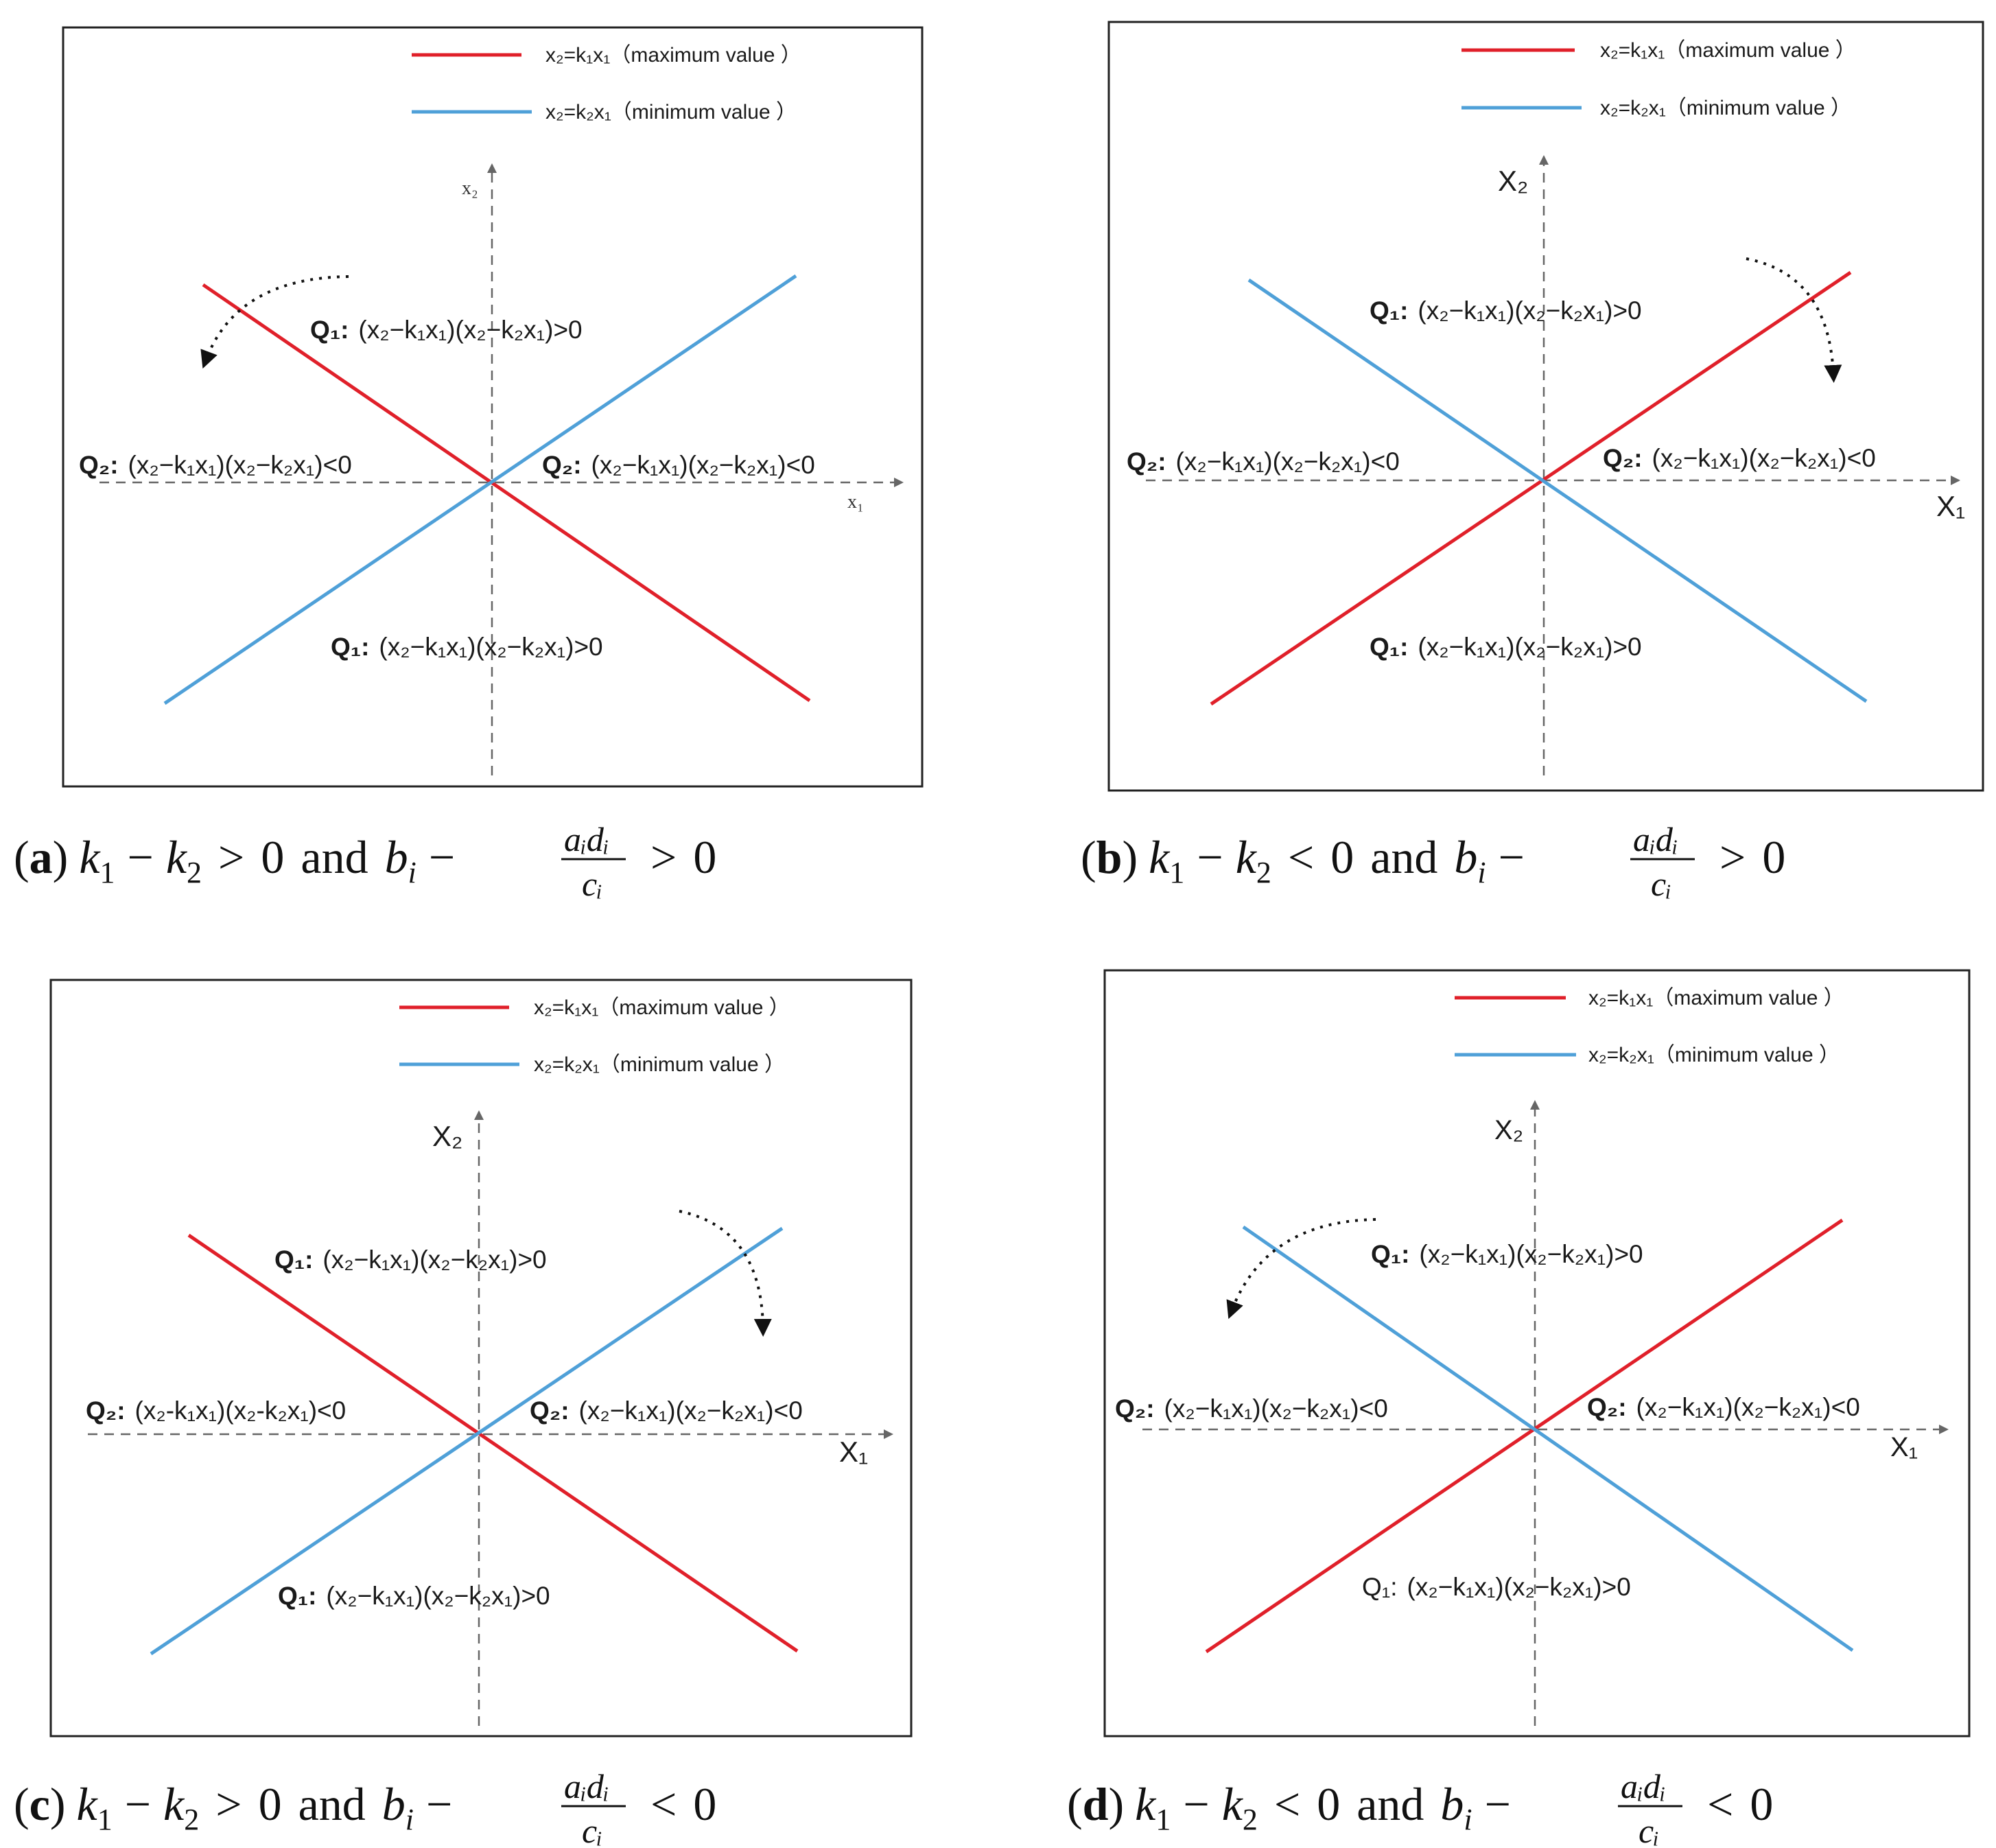  I want to click on svg-text: >0, so click(683, 857).